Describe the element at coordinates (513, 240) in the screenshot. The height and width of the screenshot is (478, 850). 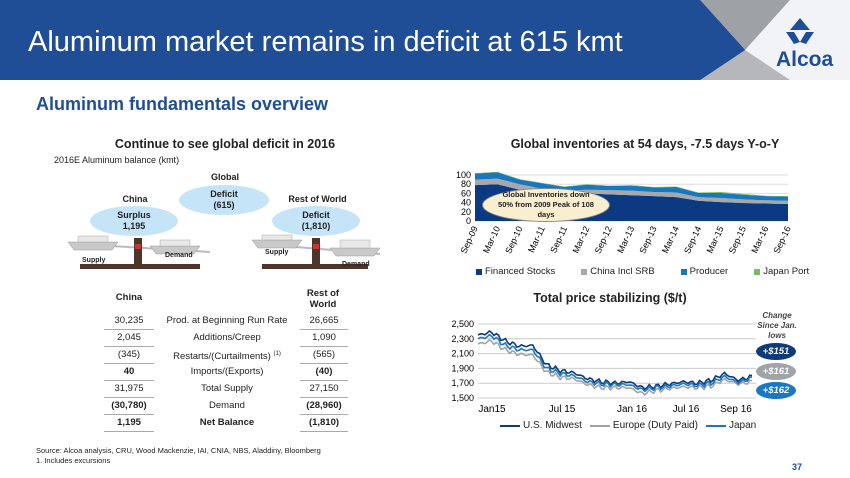
I see `x-tick-label: Sep-10` at that location.